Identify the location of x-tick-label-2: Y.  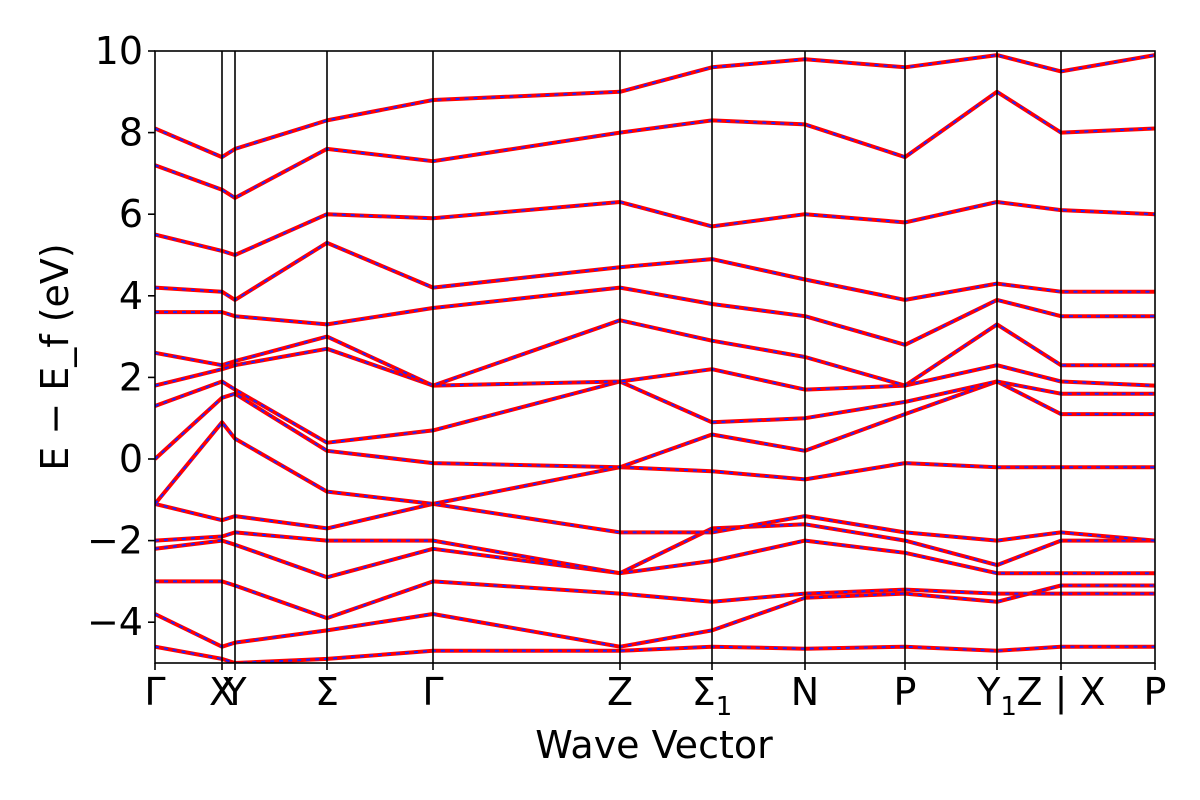
(234, 692).